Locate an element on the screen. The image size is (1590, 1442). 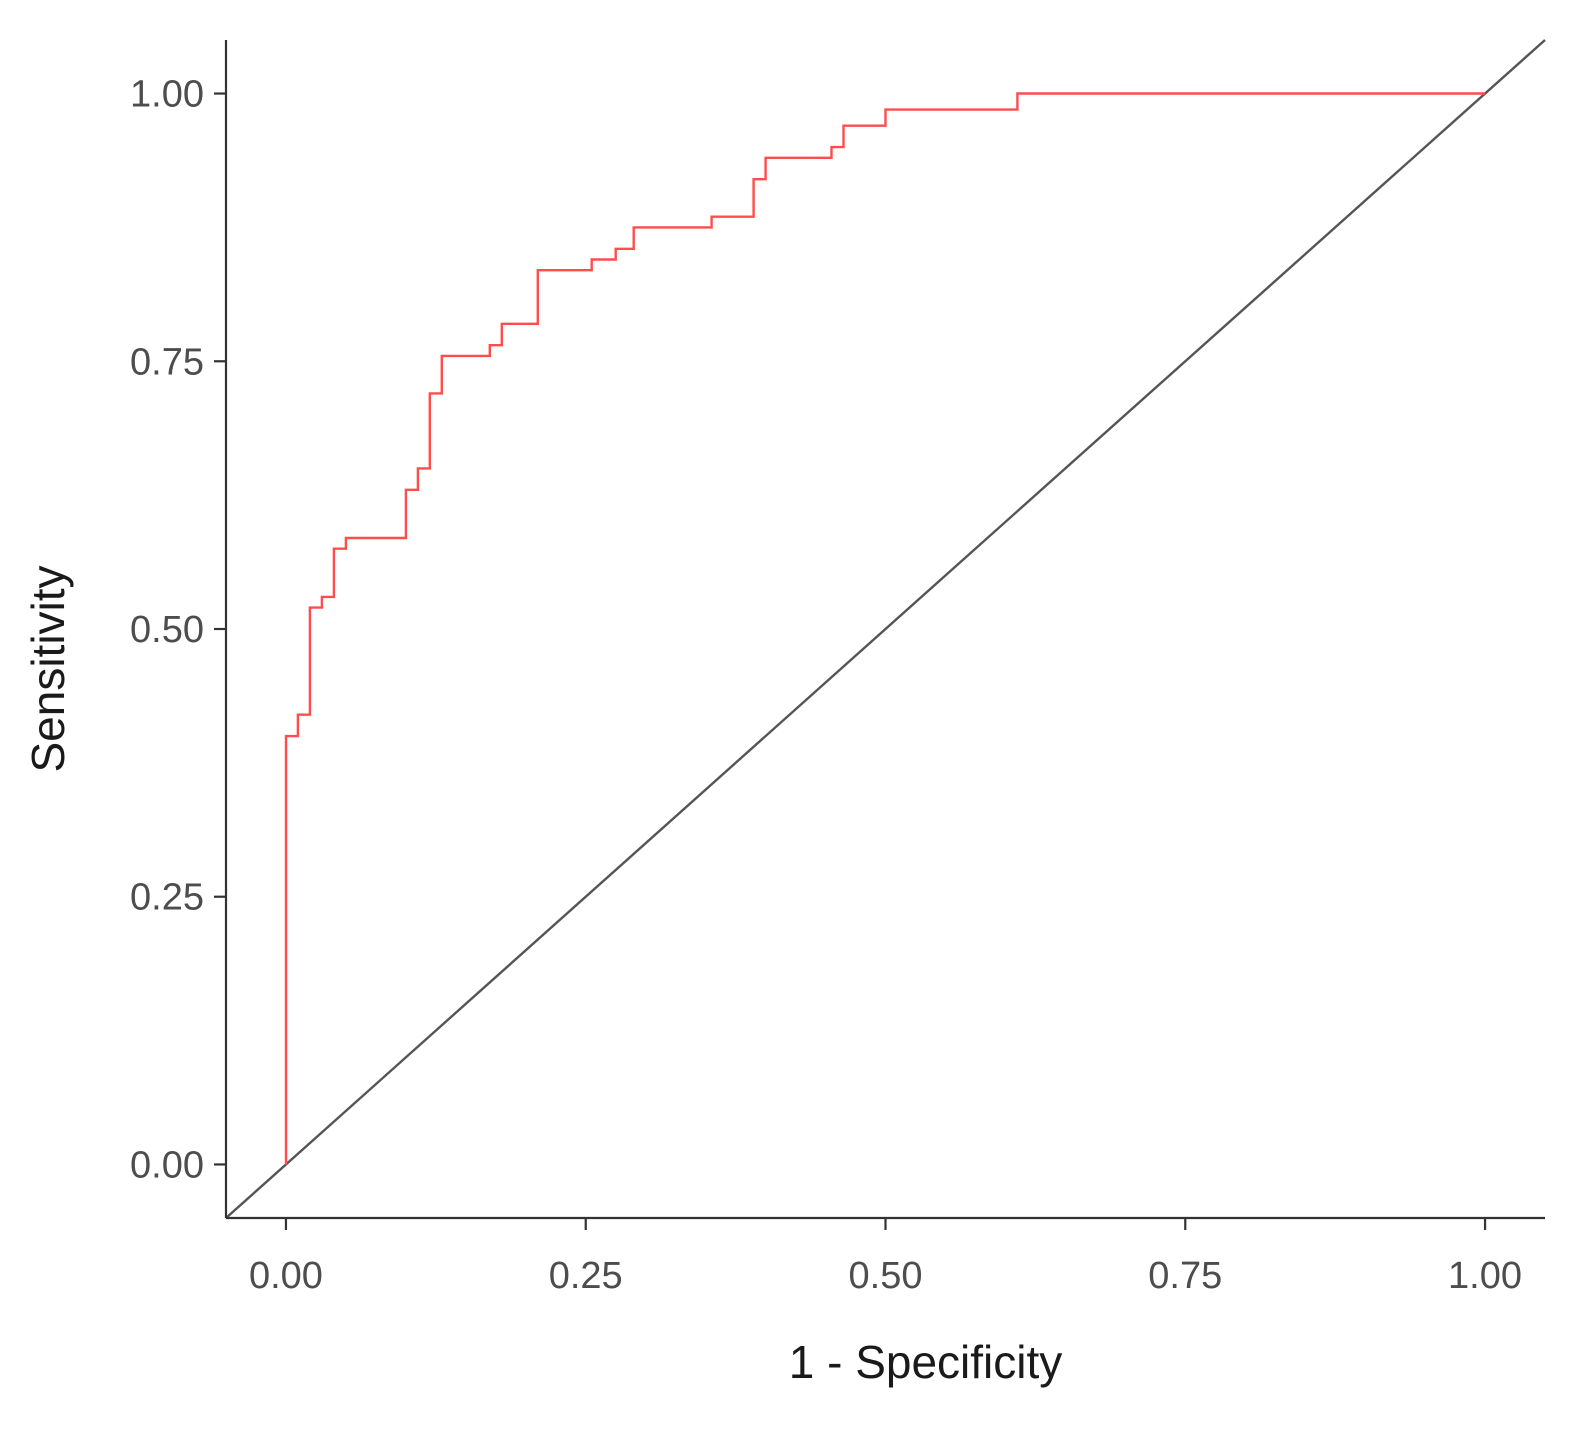
y-tick-label: 0.25 is located at coordinates (167, 898).